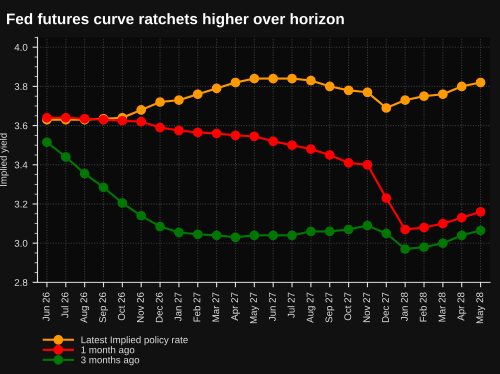 The height and width of the screenshot is (374, 500). Describe the element at coordinates (254, 308) in the screenshot. I see `x-tick-label: May 27` at that location.